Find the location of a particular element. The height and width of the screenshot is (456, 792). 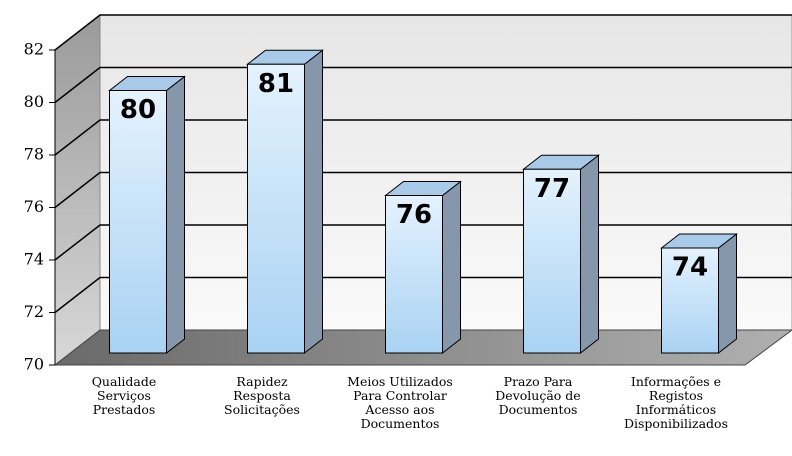

data-label: 74 is located at coordinates (690, 268).